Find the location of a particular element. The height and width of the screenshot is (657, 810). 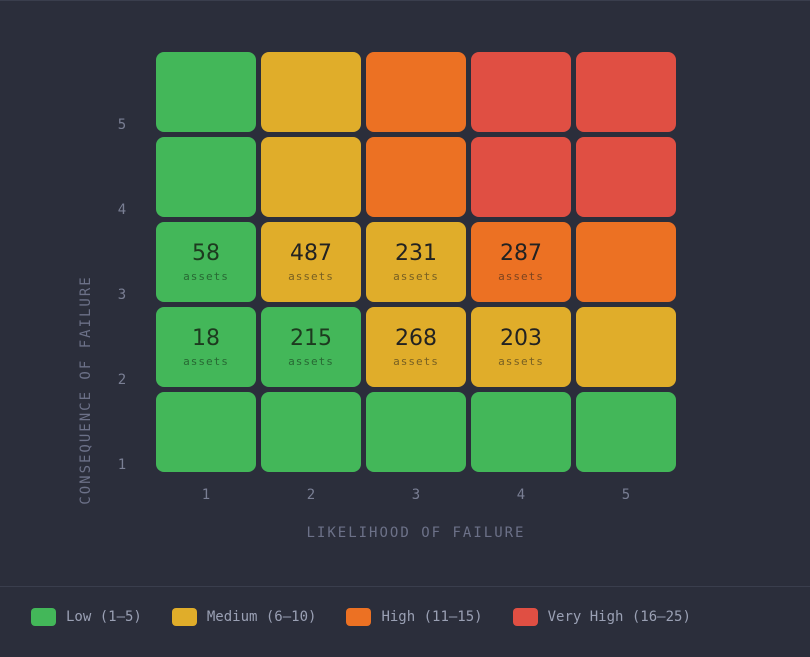

y-axis-label: CONSEQUENCE OF FAILURE is located at coordinates (86, 390).